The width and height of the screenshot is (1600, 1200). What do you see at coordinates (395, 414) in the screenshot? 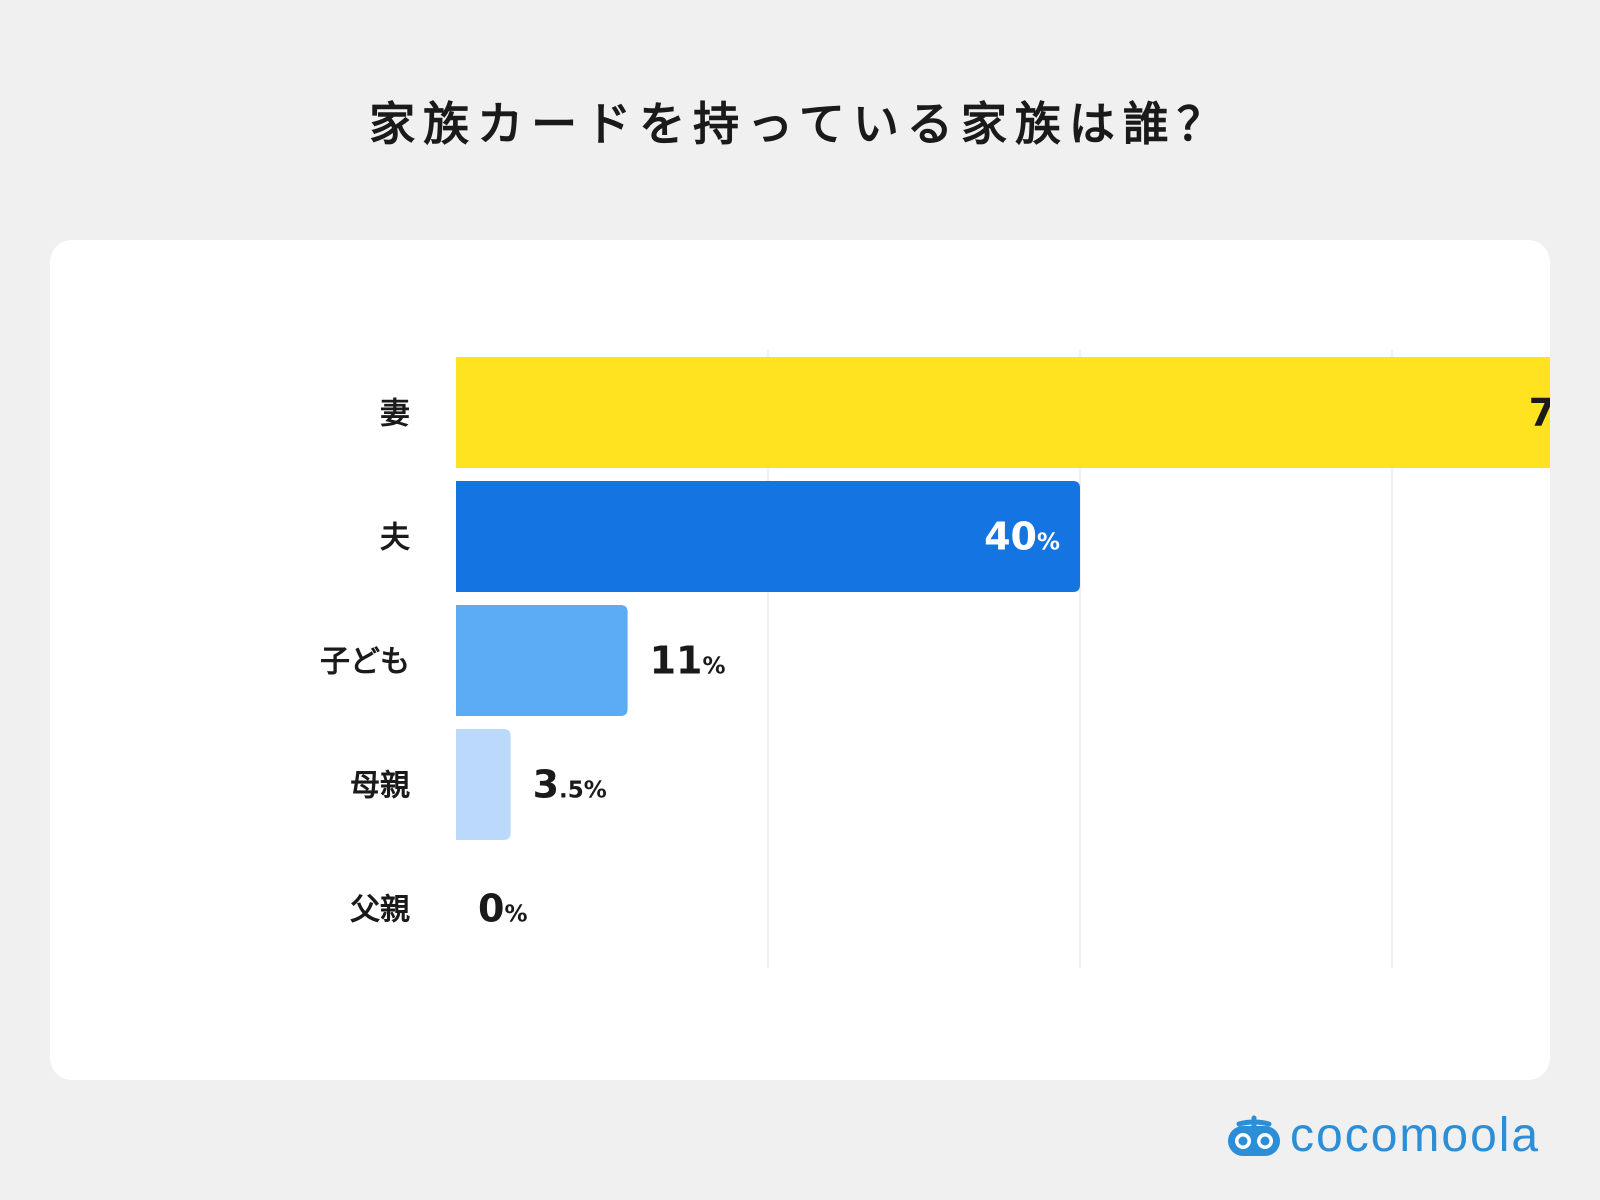
I see `category-label: 妻` at bounding box center [395, 414].